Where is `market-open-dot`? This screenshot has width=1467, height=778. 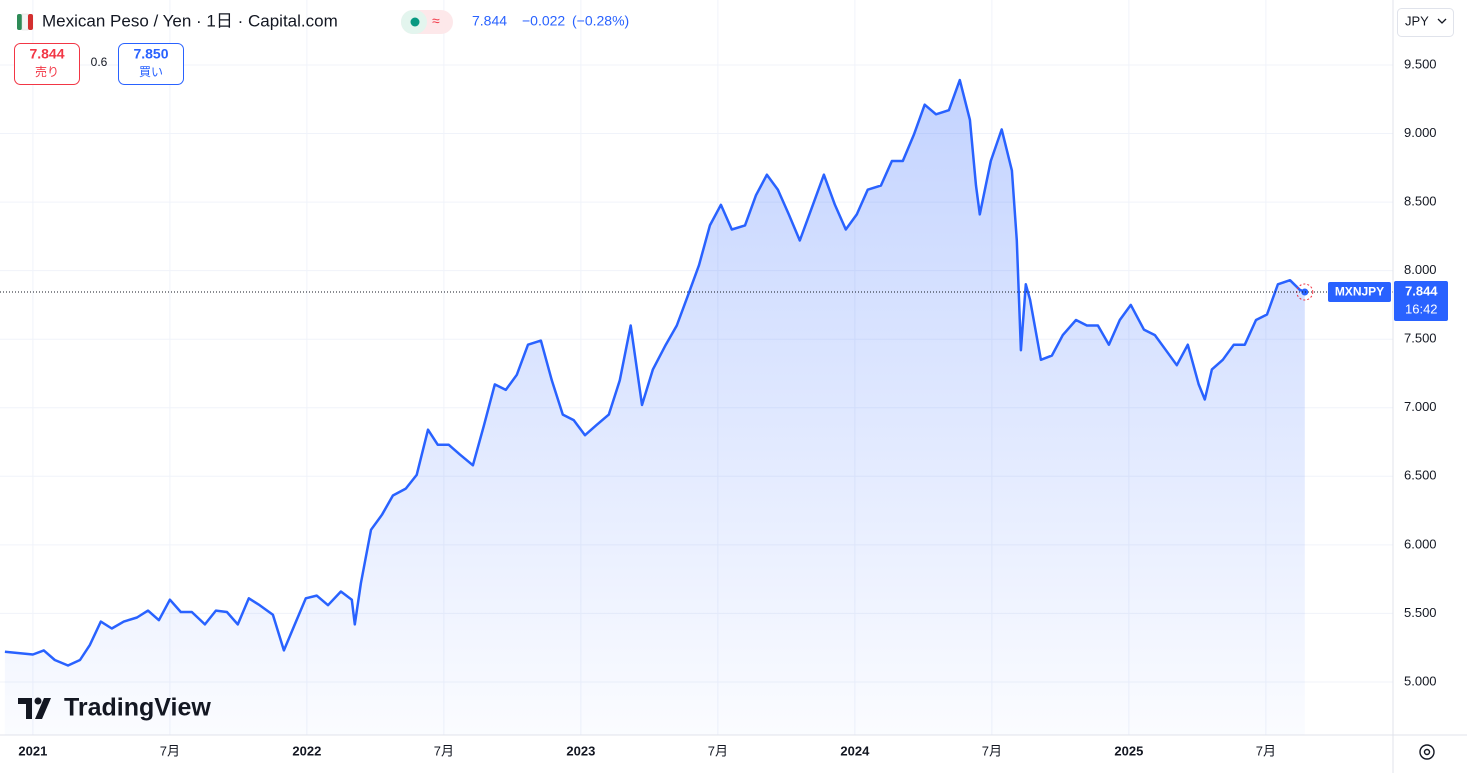 market-open-dot is located at coordinates (415, 22).